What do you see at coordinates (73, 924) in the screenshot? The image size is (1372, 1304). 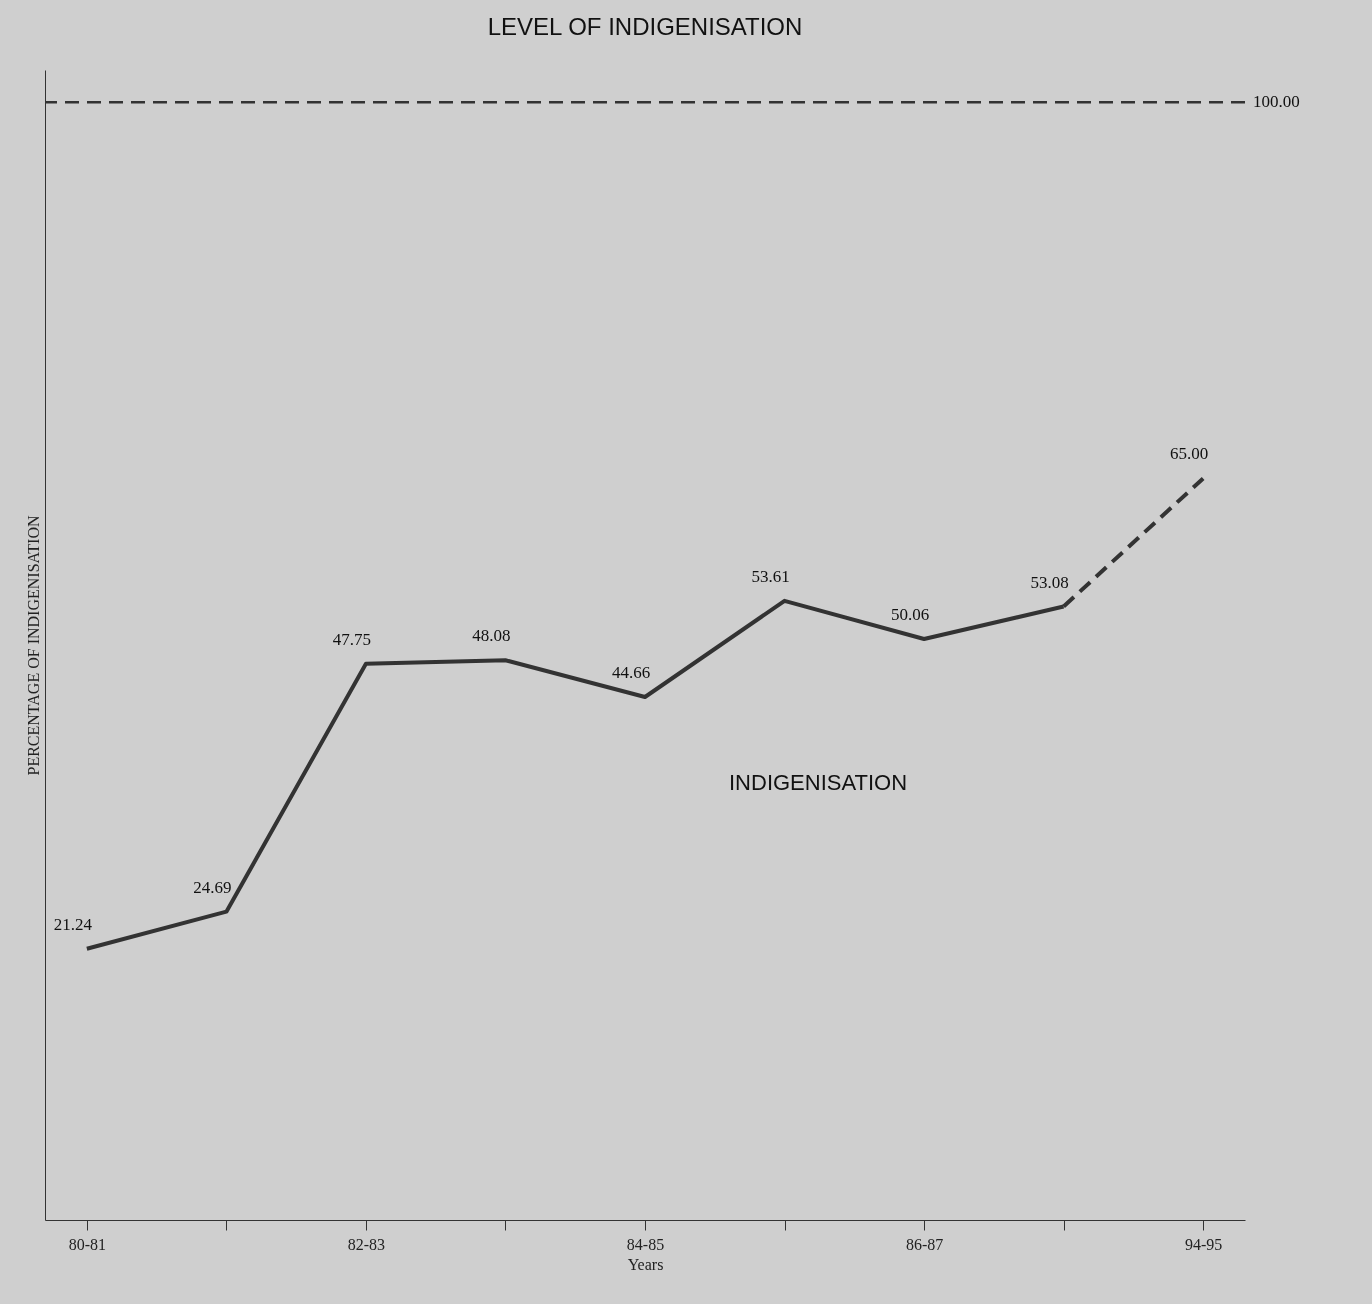 I see `data-label: 21.24` at bounding box center [73, 924].